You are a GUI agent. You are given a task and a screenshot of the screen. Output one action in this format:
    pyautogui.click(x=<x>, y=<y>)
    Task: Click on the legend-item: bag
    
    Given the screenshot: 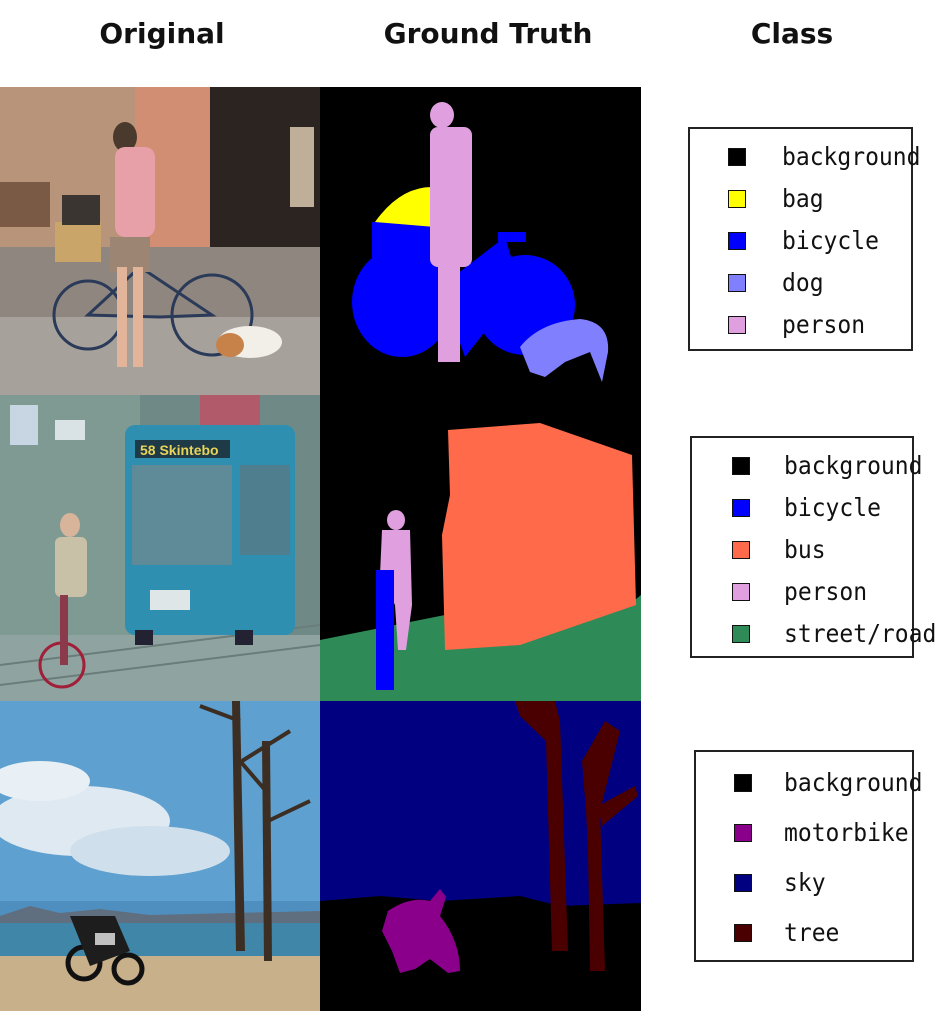 What is the action you would take?
    pyautogui.click(x=800, y=199)
    